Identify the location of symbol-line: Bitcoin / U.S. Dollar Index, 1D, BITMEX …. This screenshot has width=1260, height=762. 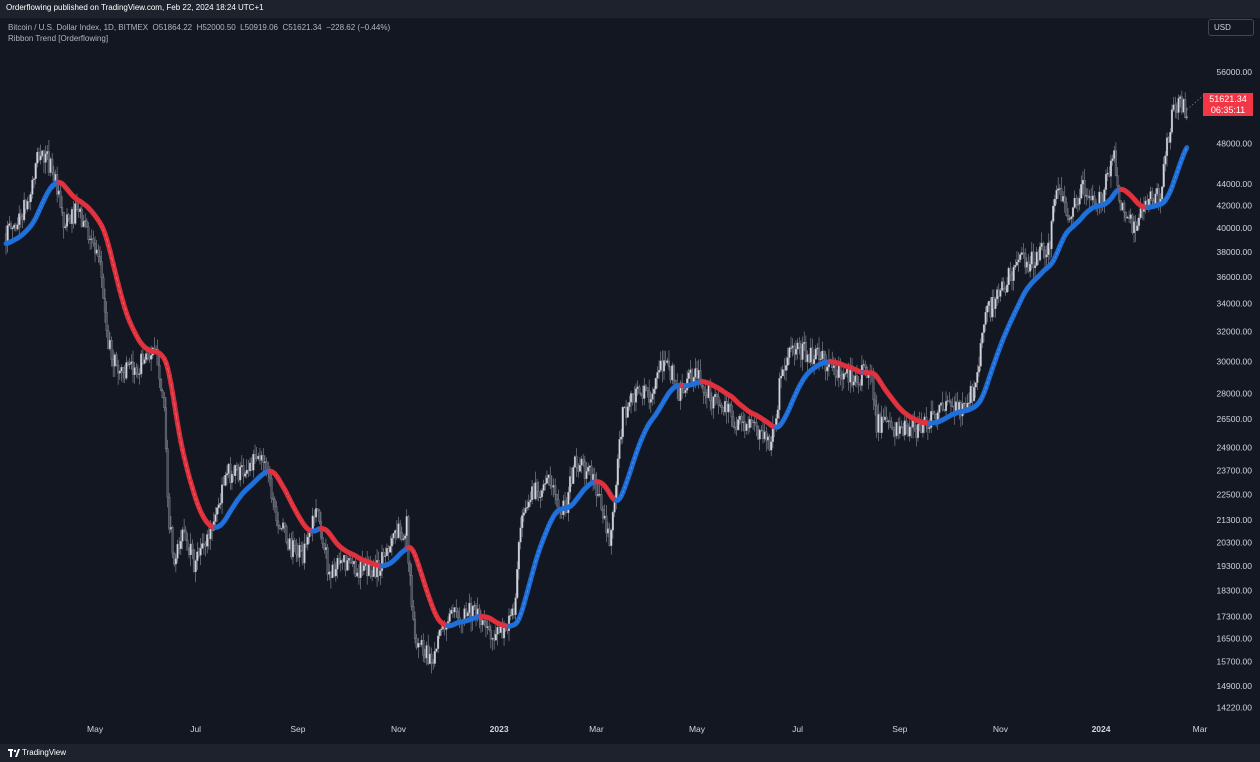
(199, 27).